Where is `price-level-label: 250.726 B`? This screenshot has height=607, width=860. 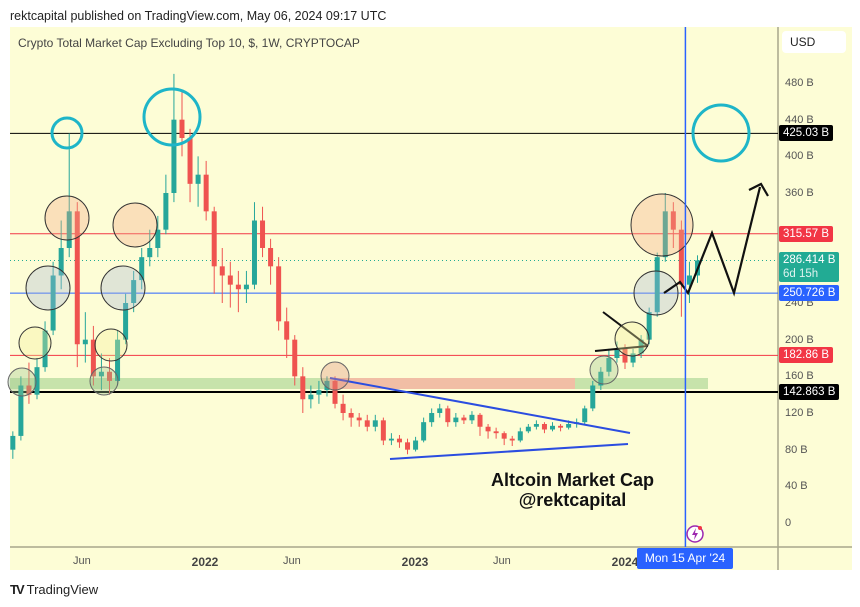
price-level-label: 250.726 B is located at coordinates (809, 293).